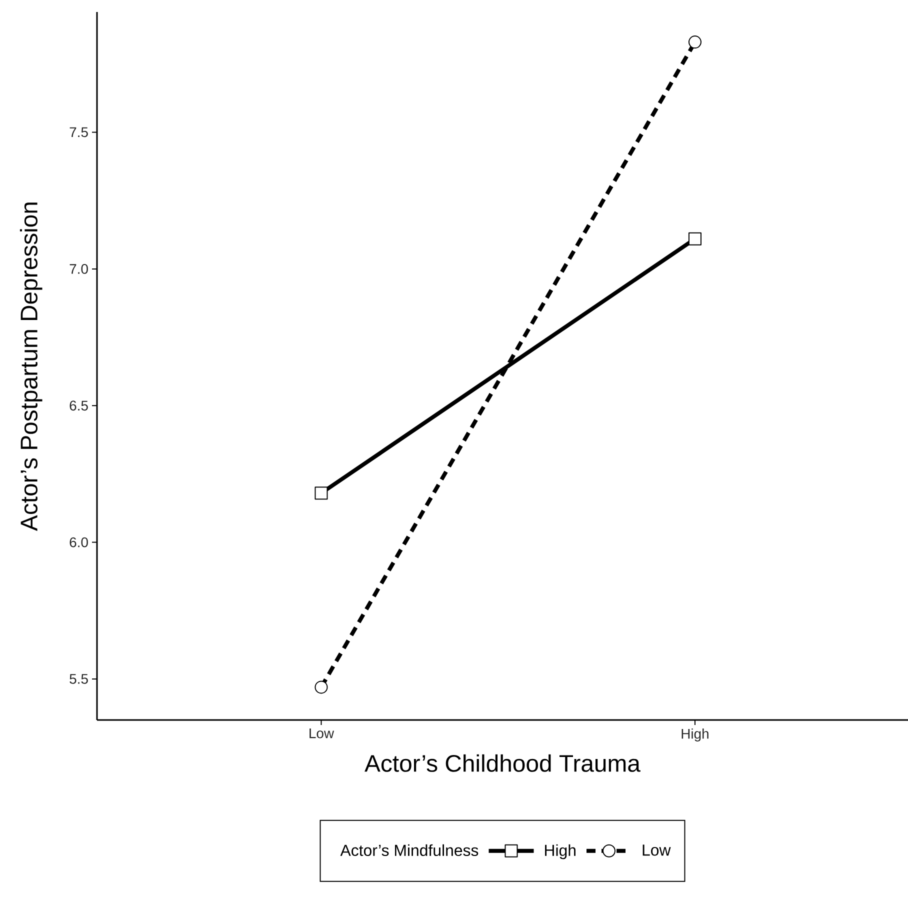  Describe the element at coordinates (79, 269) in the screenshot. I see `y-tick-label: 7.0` at that location.